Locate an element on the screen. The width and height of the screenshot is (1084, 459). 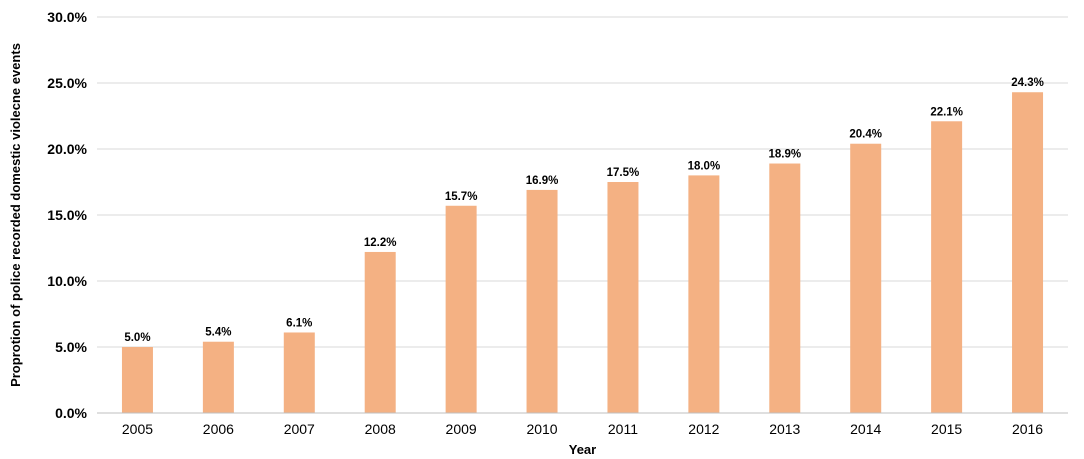
x-tick-label: 2007 is located at coordinates (299, 429).